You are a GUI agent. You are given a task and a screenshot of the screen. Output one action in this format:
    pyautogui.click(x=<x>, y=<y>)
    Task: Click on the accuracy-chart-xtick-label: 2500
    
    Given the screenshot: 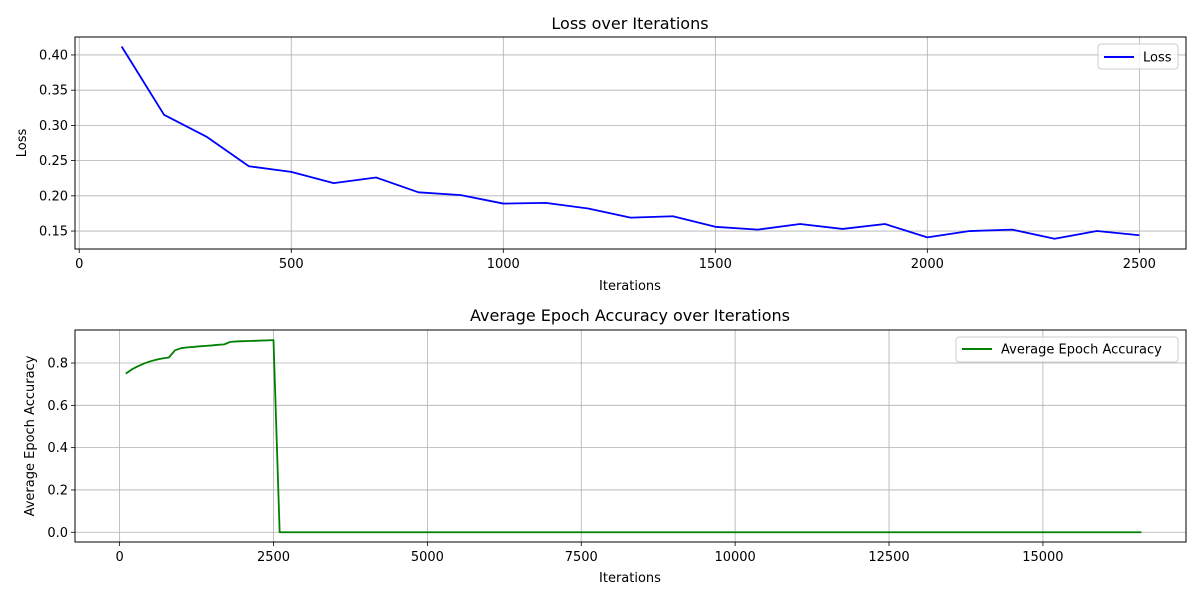 What is the action you would take?
    pyautogui.click(x=273, y=557)
    